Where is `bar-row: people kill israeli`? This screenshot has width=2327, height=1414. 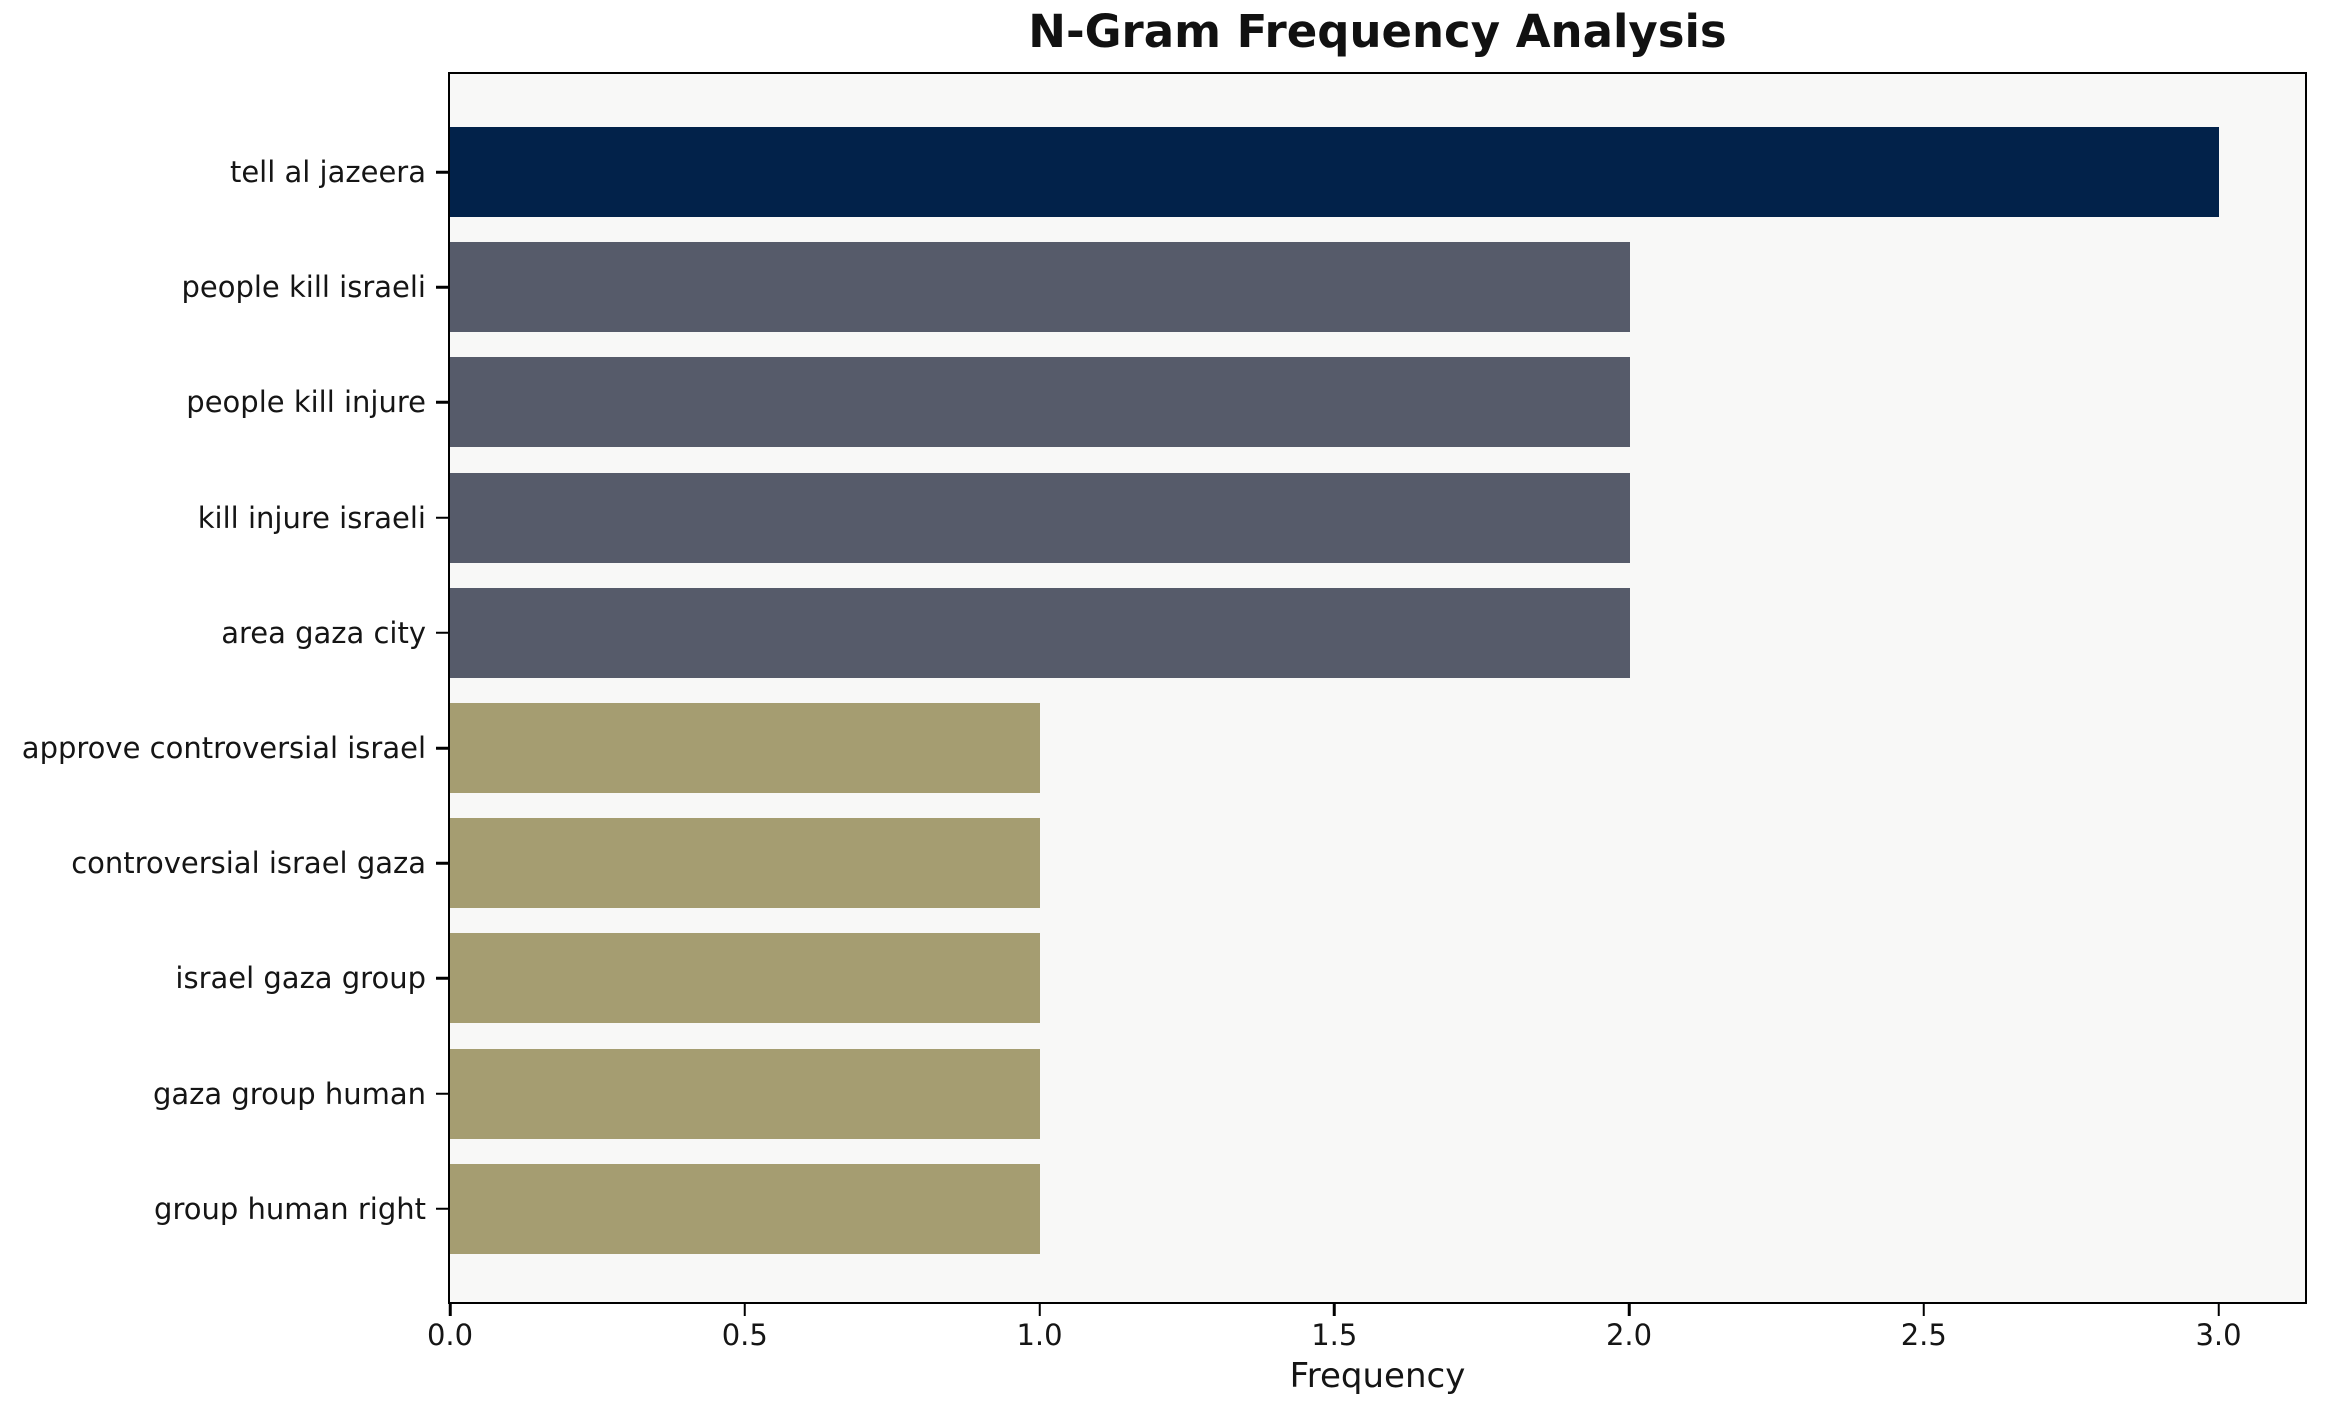
bar-row: people kill israeli is located at coordinates (1243, 287).